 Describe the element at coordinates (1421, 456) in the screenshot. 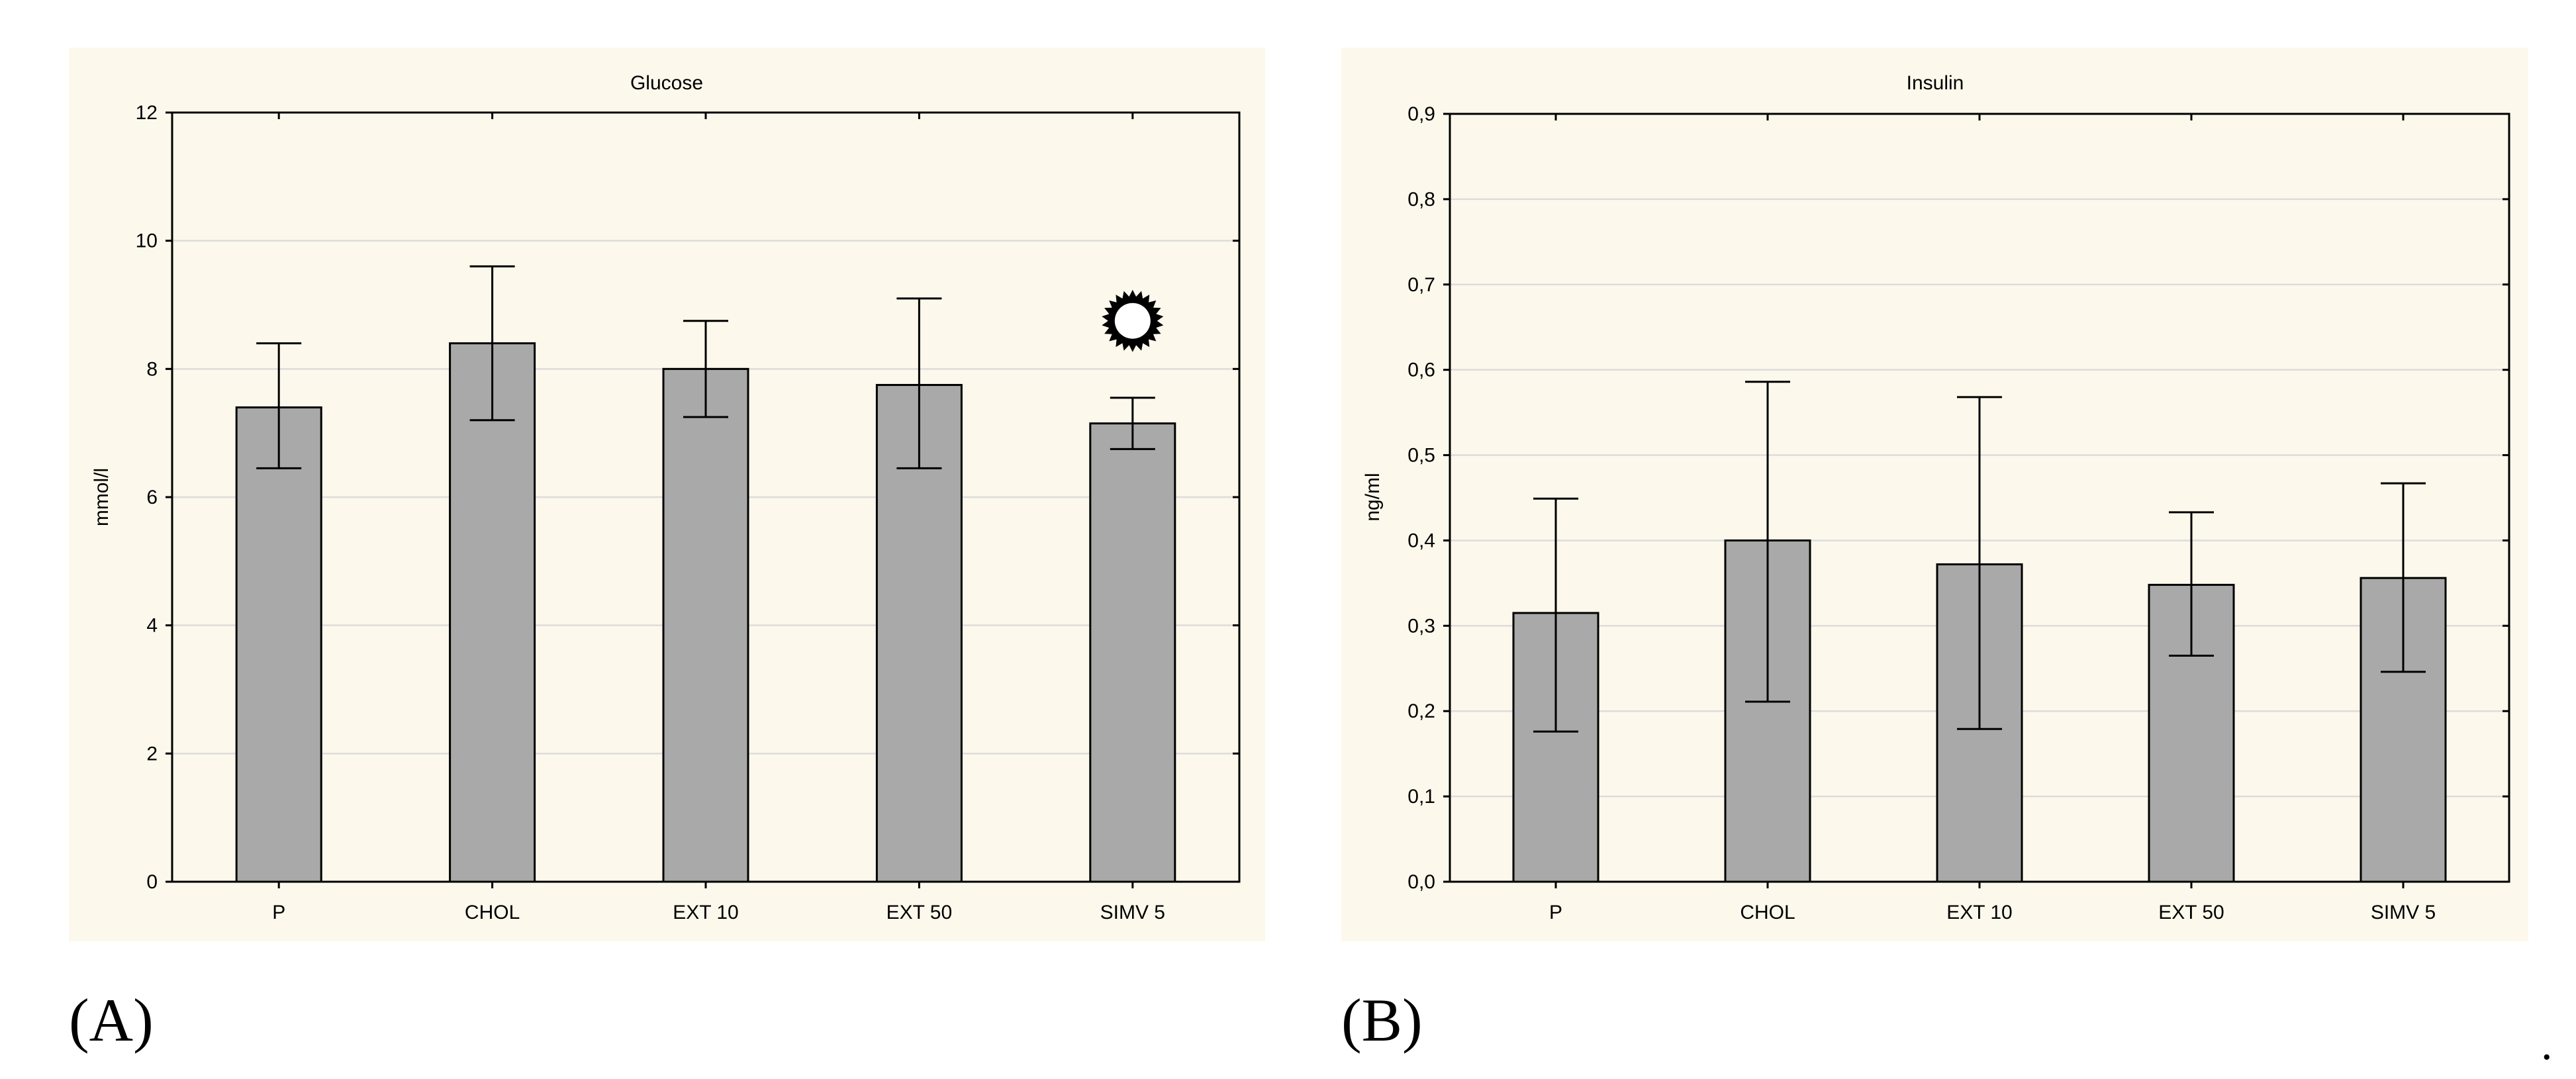

I see `insulin-y-tick-label: 0,5` at that location.